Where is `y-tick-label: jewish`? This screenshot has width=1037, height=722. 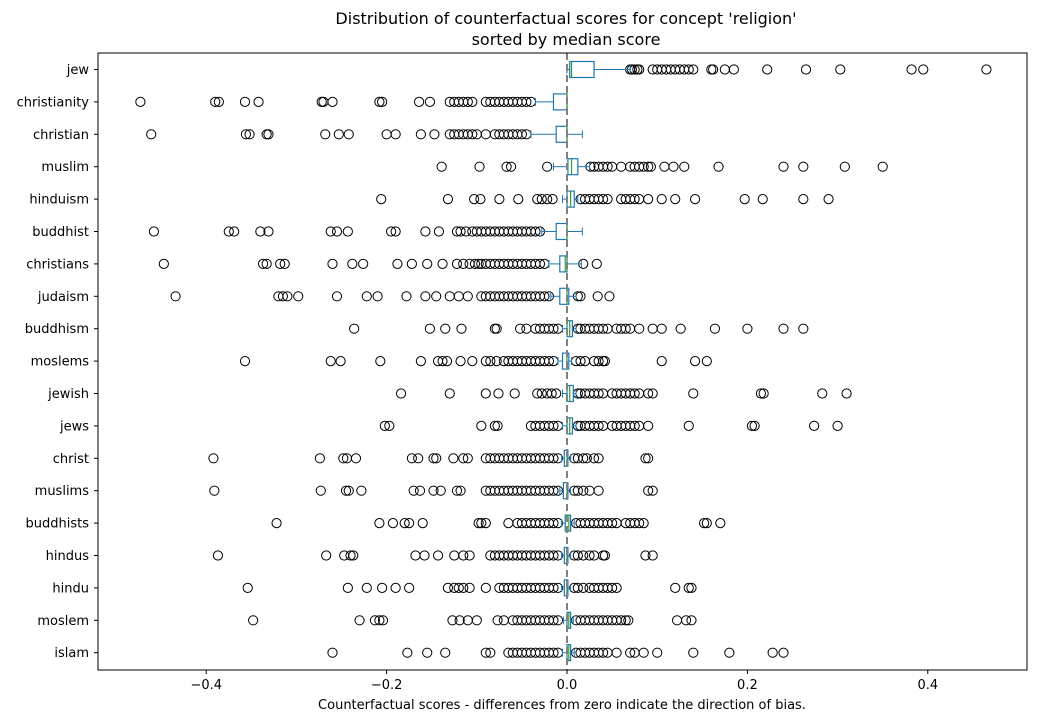
y-tick-label: jewish is located at coordinates (68, 394).